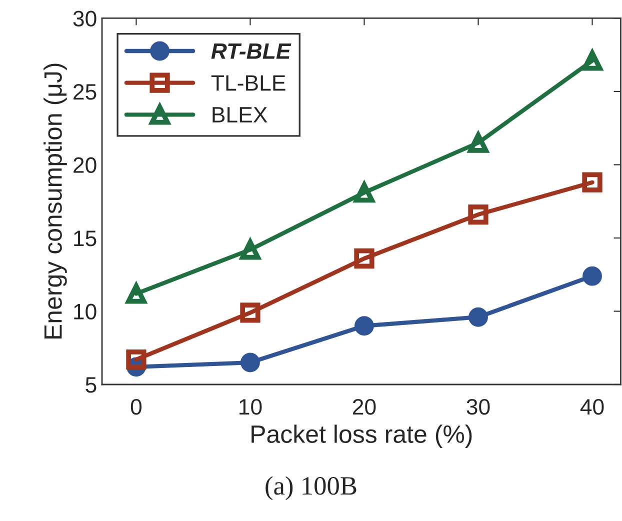 Image resolution: width=622 pixels, height=521 pixels. What do you see at coordinates (478, 406) in the screenshot?
I see `x-tick-label: 30` at bounding box center [478, 406].